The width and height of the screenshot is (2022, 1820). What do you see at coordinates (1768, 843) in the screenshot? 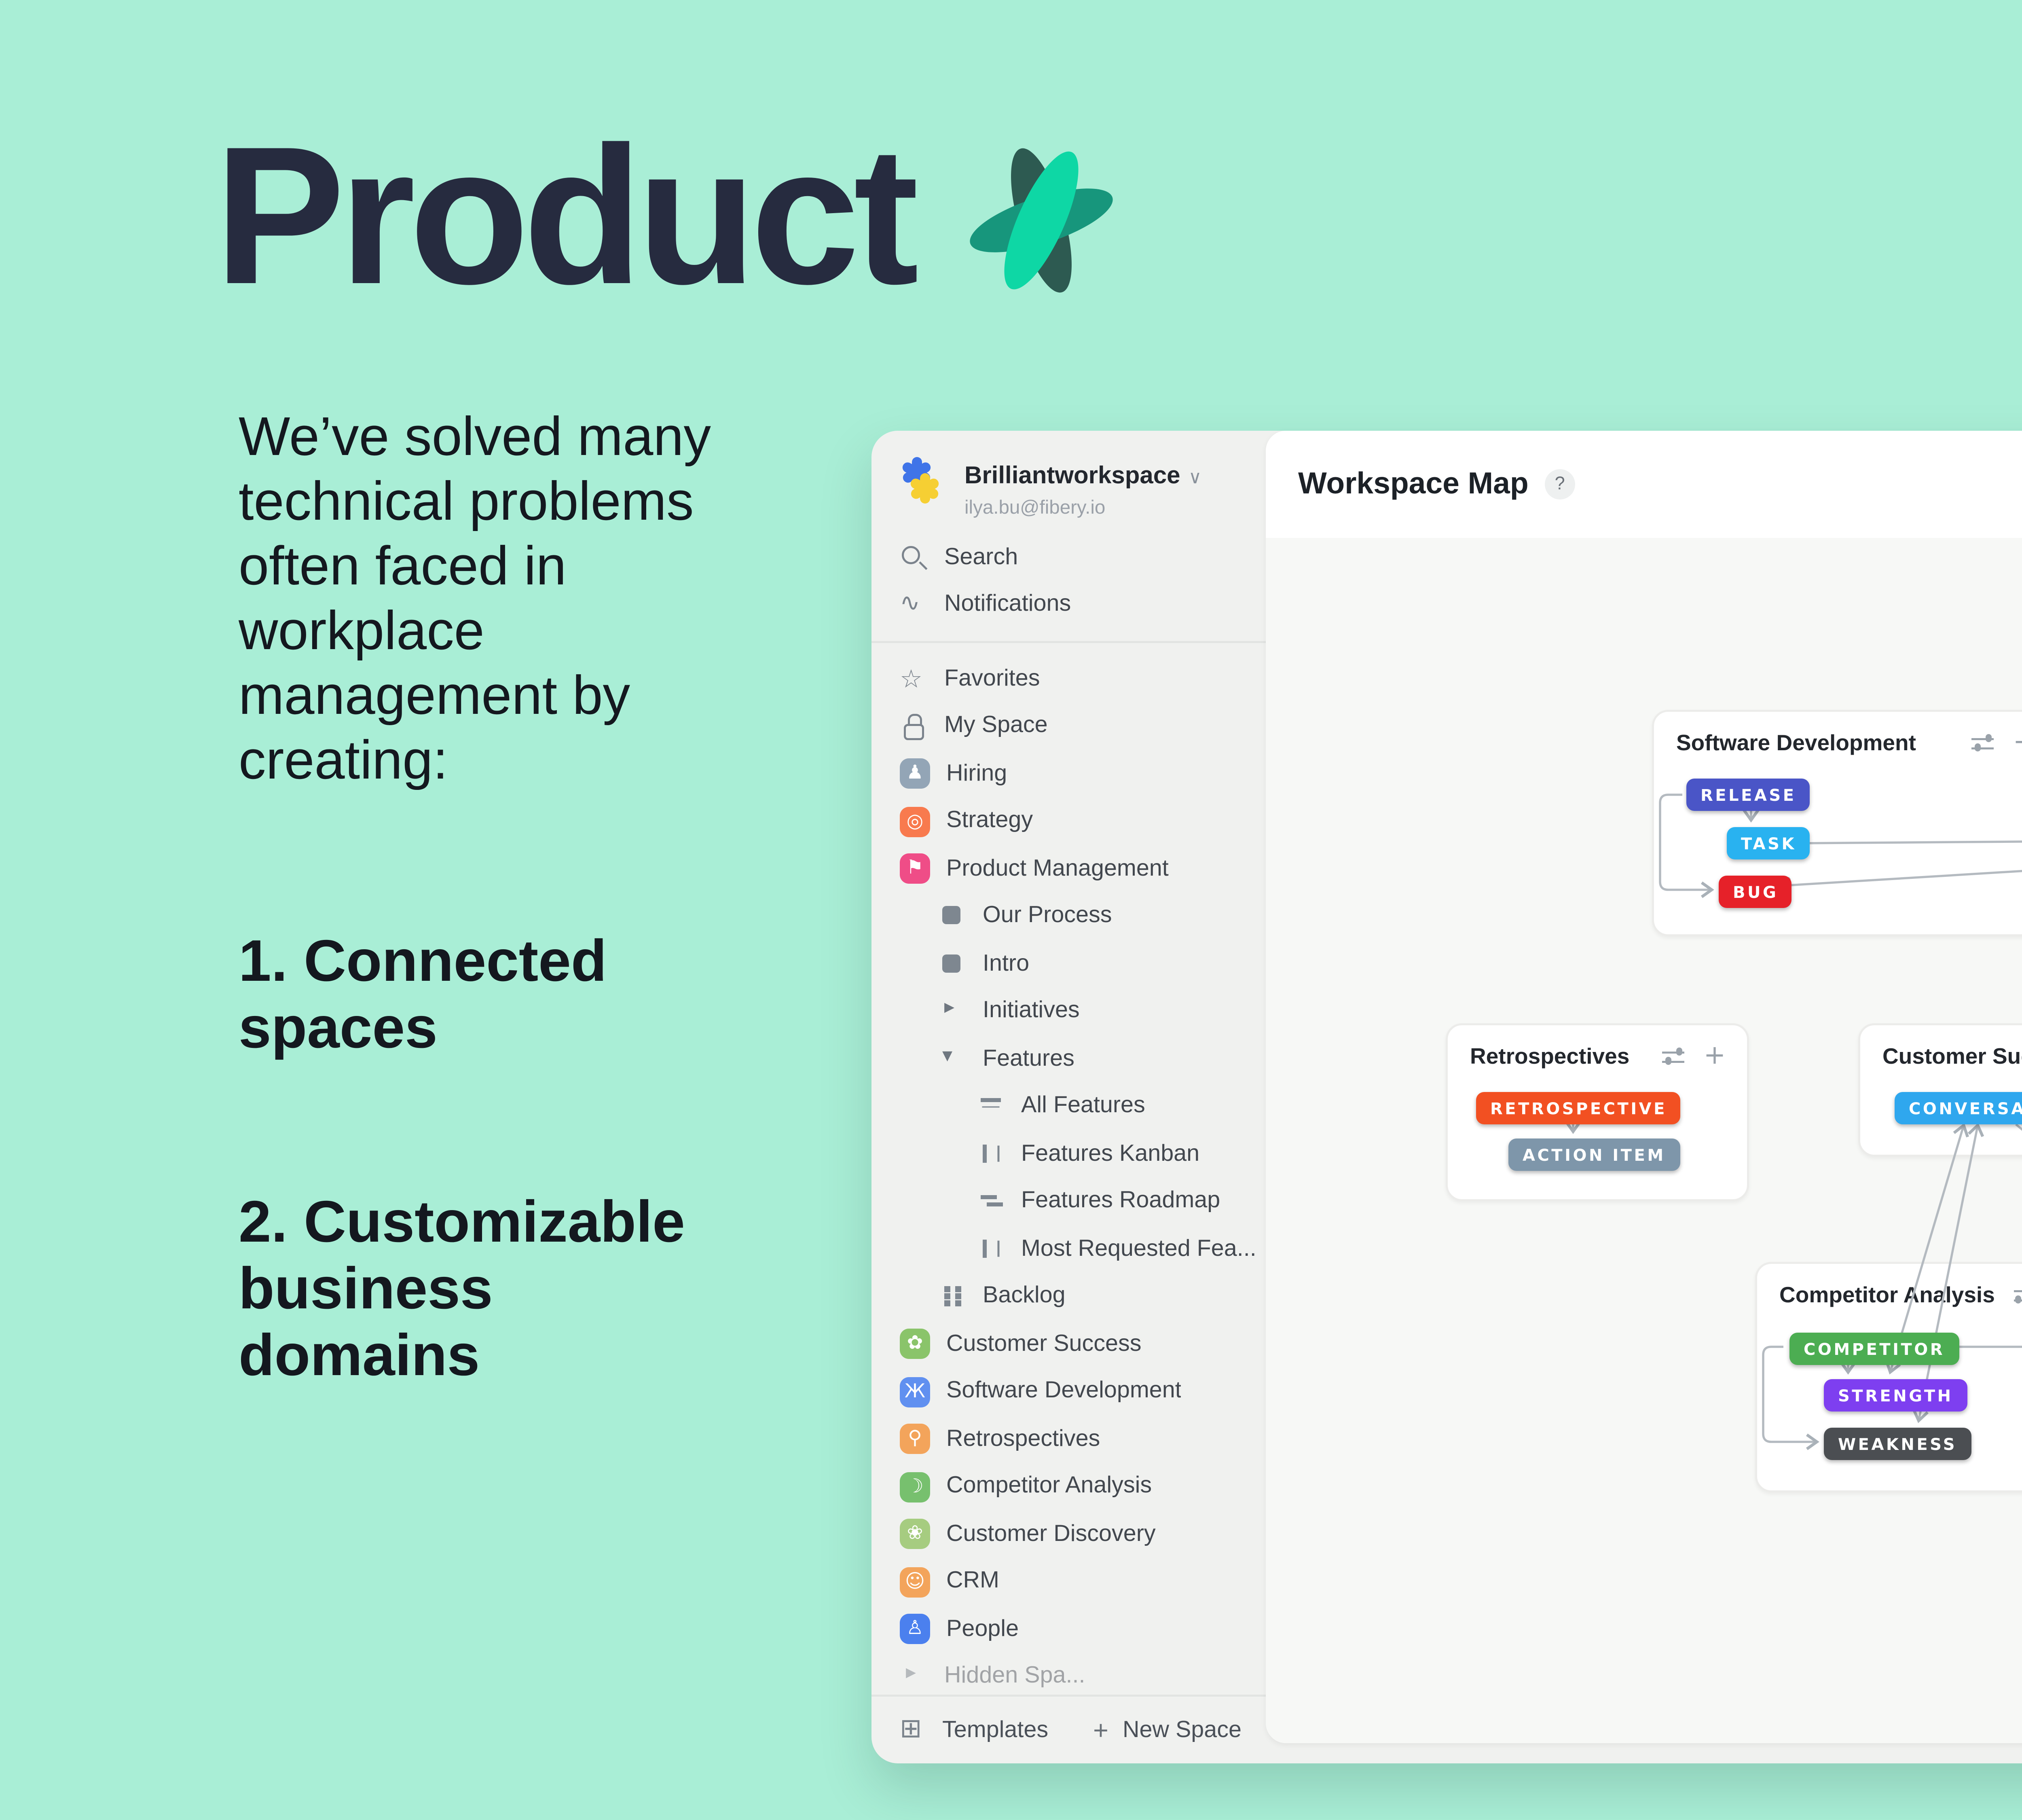
I see `type-pill-task: TASK` at bounding box center [1768, 843].